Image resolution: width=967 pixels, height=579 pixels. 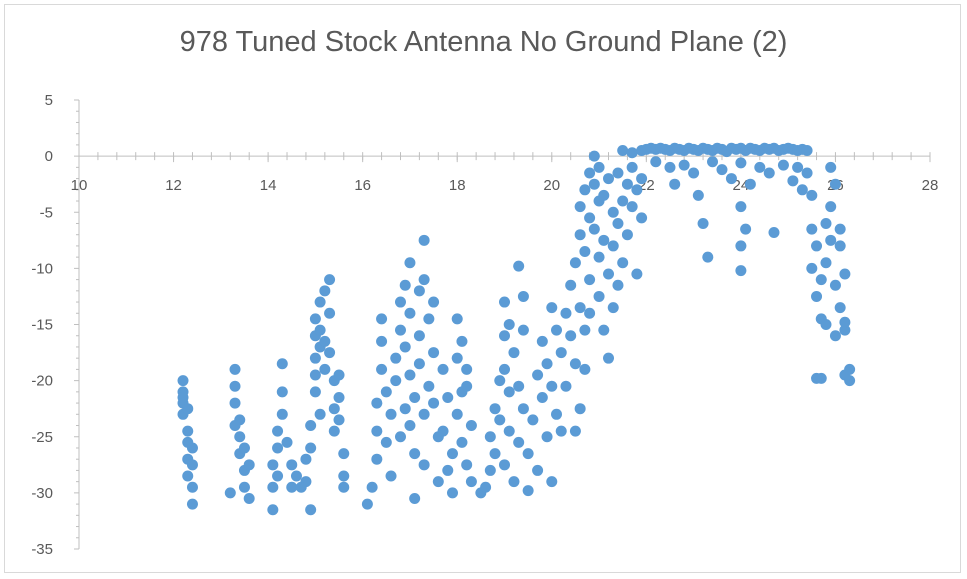 What do you see at coordinates (173, 185) in the screenshot?
I see `x-tick-label: 12` at bounding box center [173, 185].